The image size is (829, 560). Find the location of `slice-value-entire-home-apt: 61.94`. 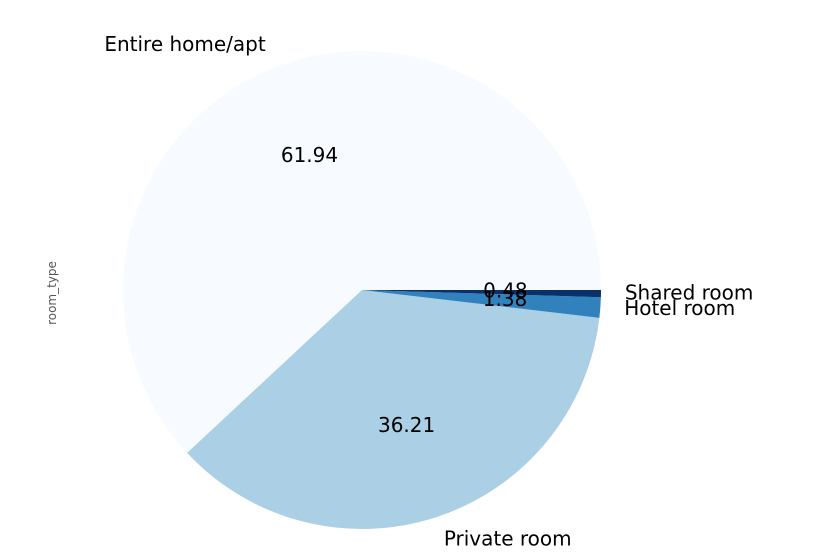

slice-value-entire-home-apt: 61.94 is located at coordinates (309, 155).